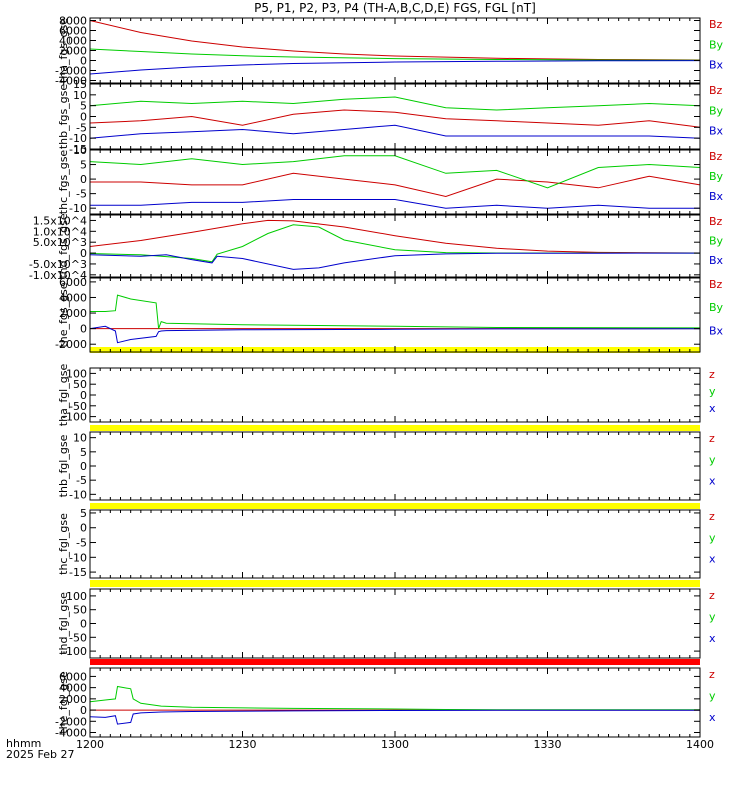  What do you see at coordinates (395, 698) in the screenshot?
I see `series-line-y` at bounding box center [395, 698].